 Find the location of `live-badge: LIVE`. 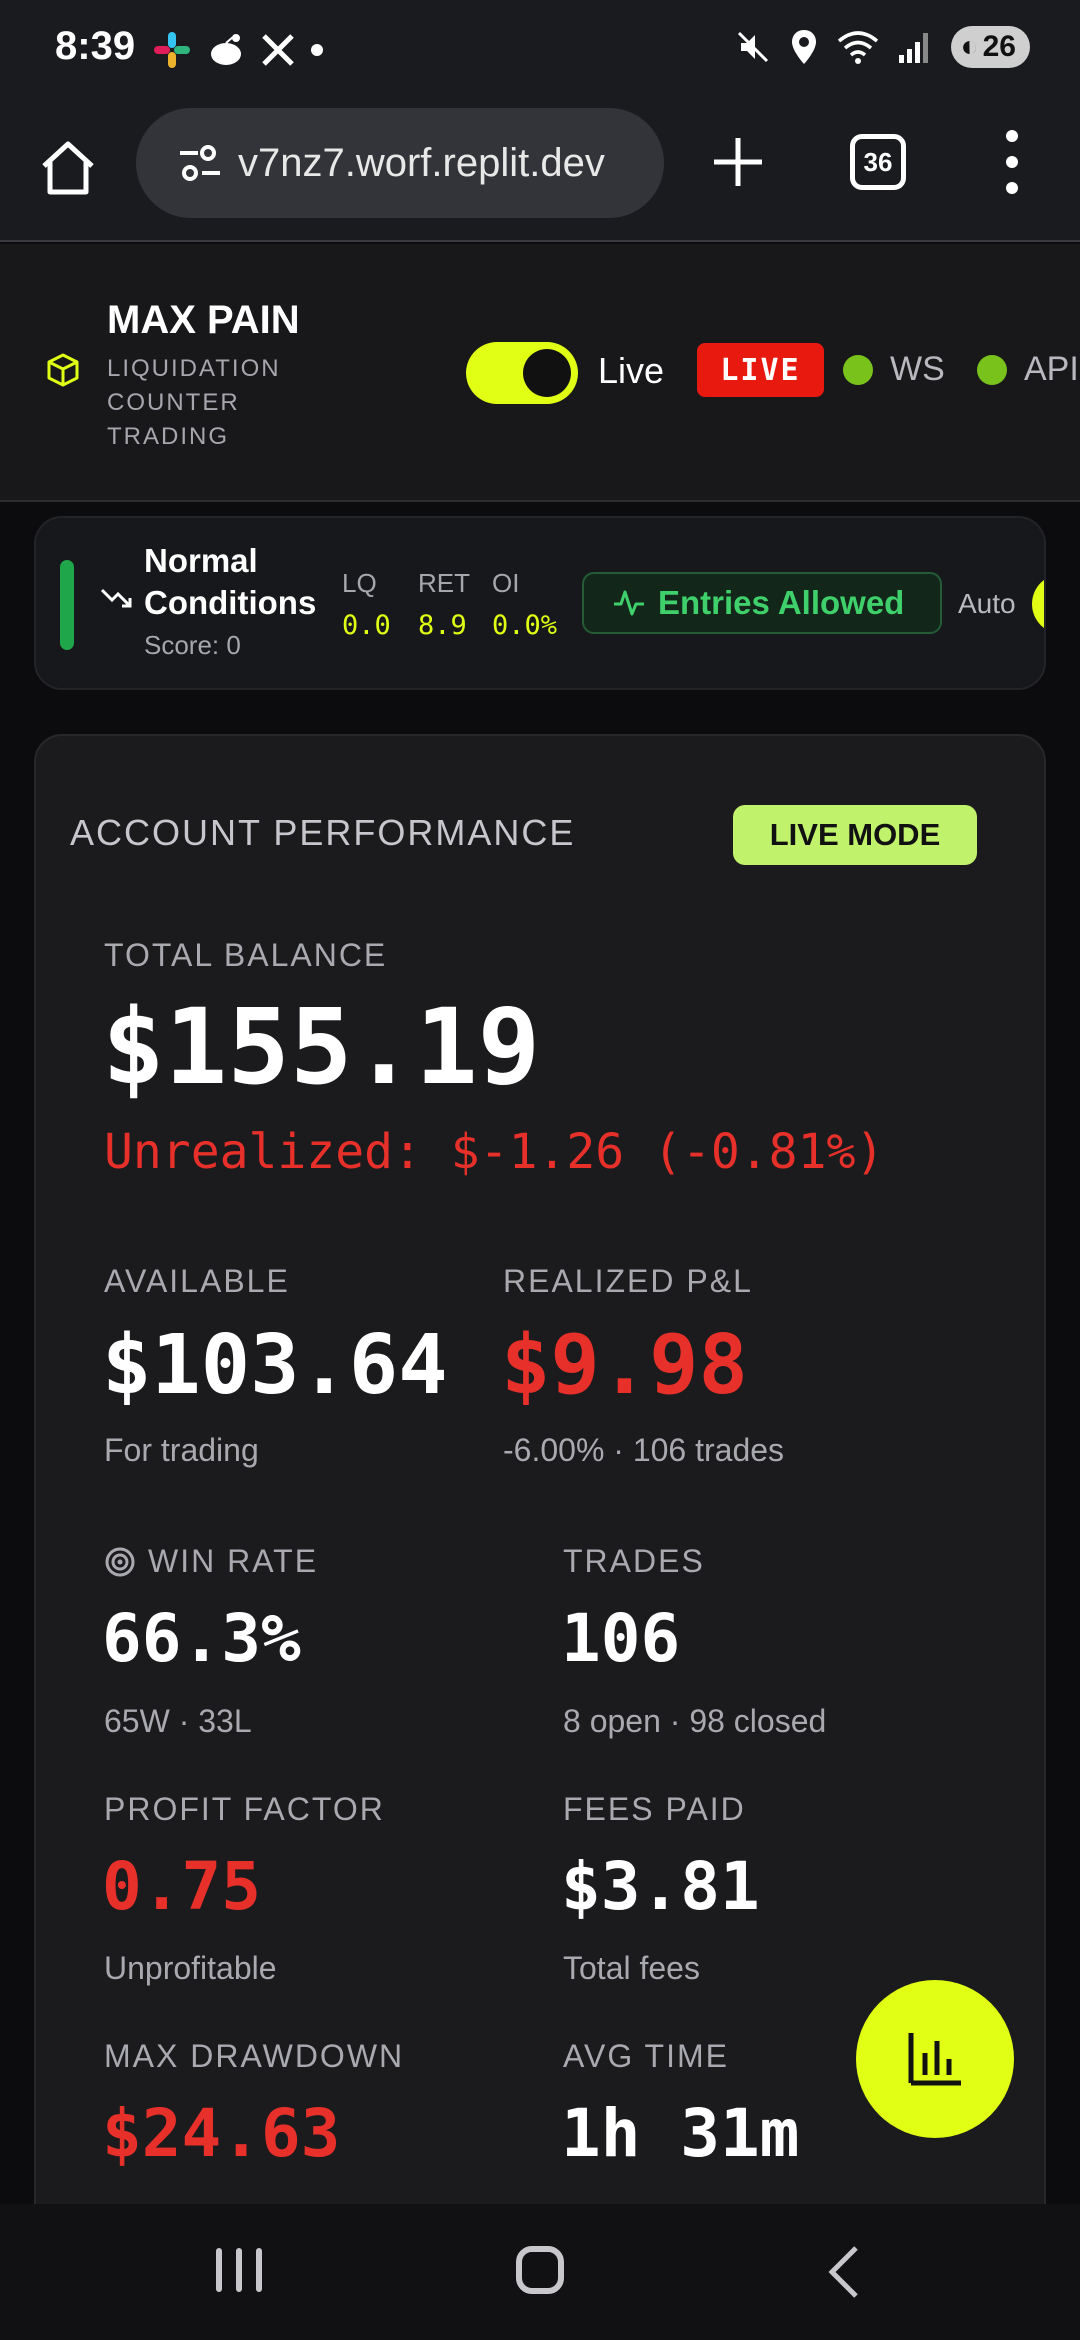

live-badge: LIVE is located at coordinates (760, 370).